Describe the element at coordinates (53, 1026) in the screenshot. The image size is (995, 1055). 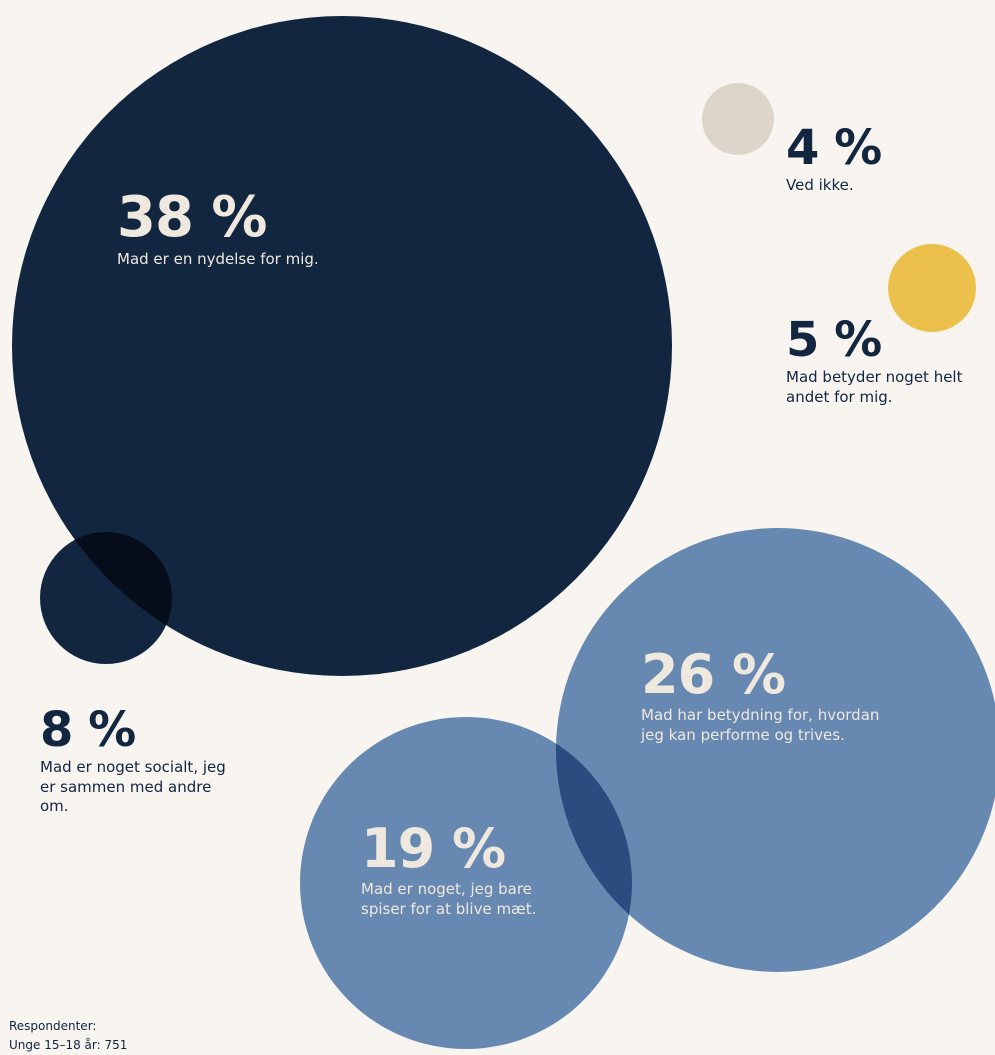
I see `respondents-heading: Respondenter:` at that location.